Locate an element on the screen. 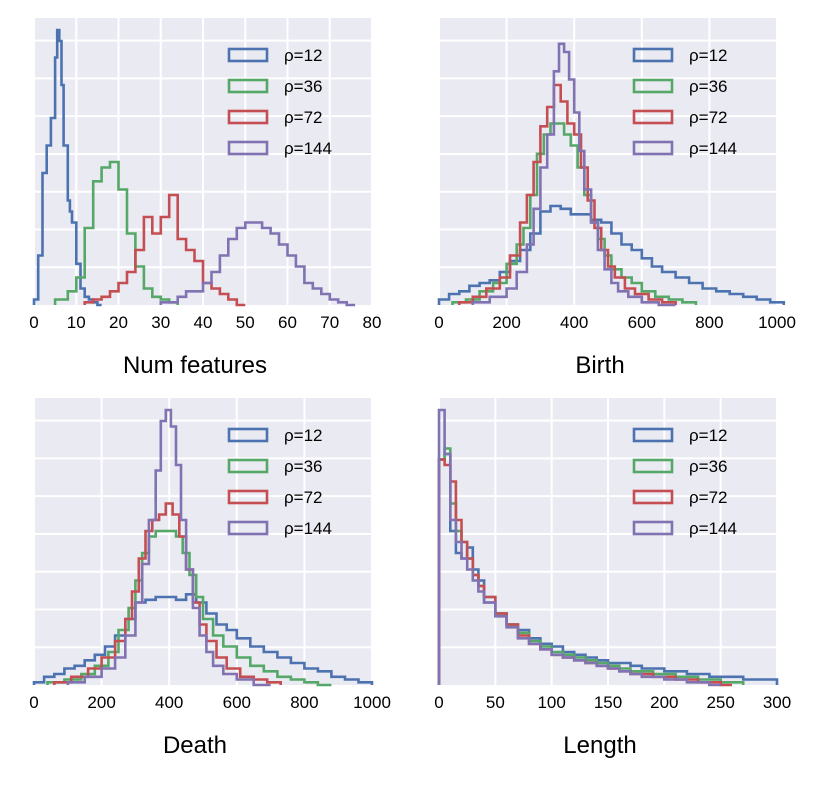 Image resolution: width=829 pixels, height=788 pixels. x-axis-label: Death is located at coordinates (195, 745).